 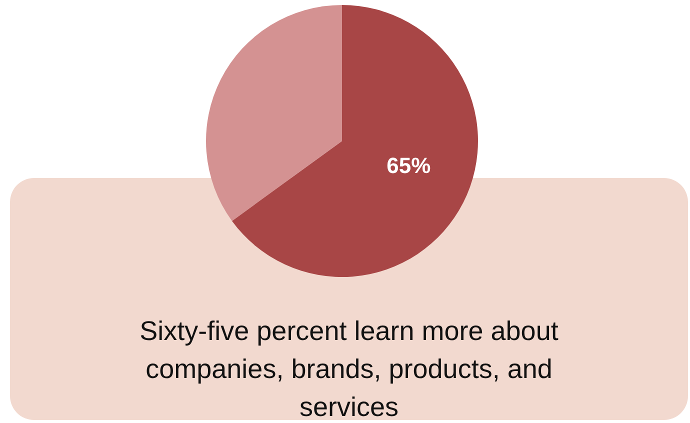 I want to click on data-label: 65%, so click(x=408, y=165).